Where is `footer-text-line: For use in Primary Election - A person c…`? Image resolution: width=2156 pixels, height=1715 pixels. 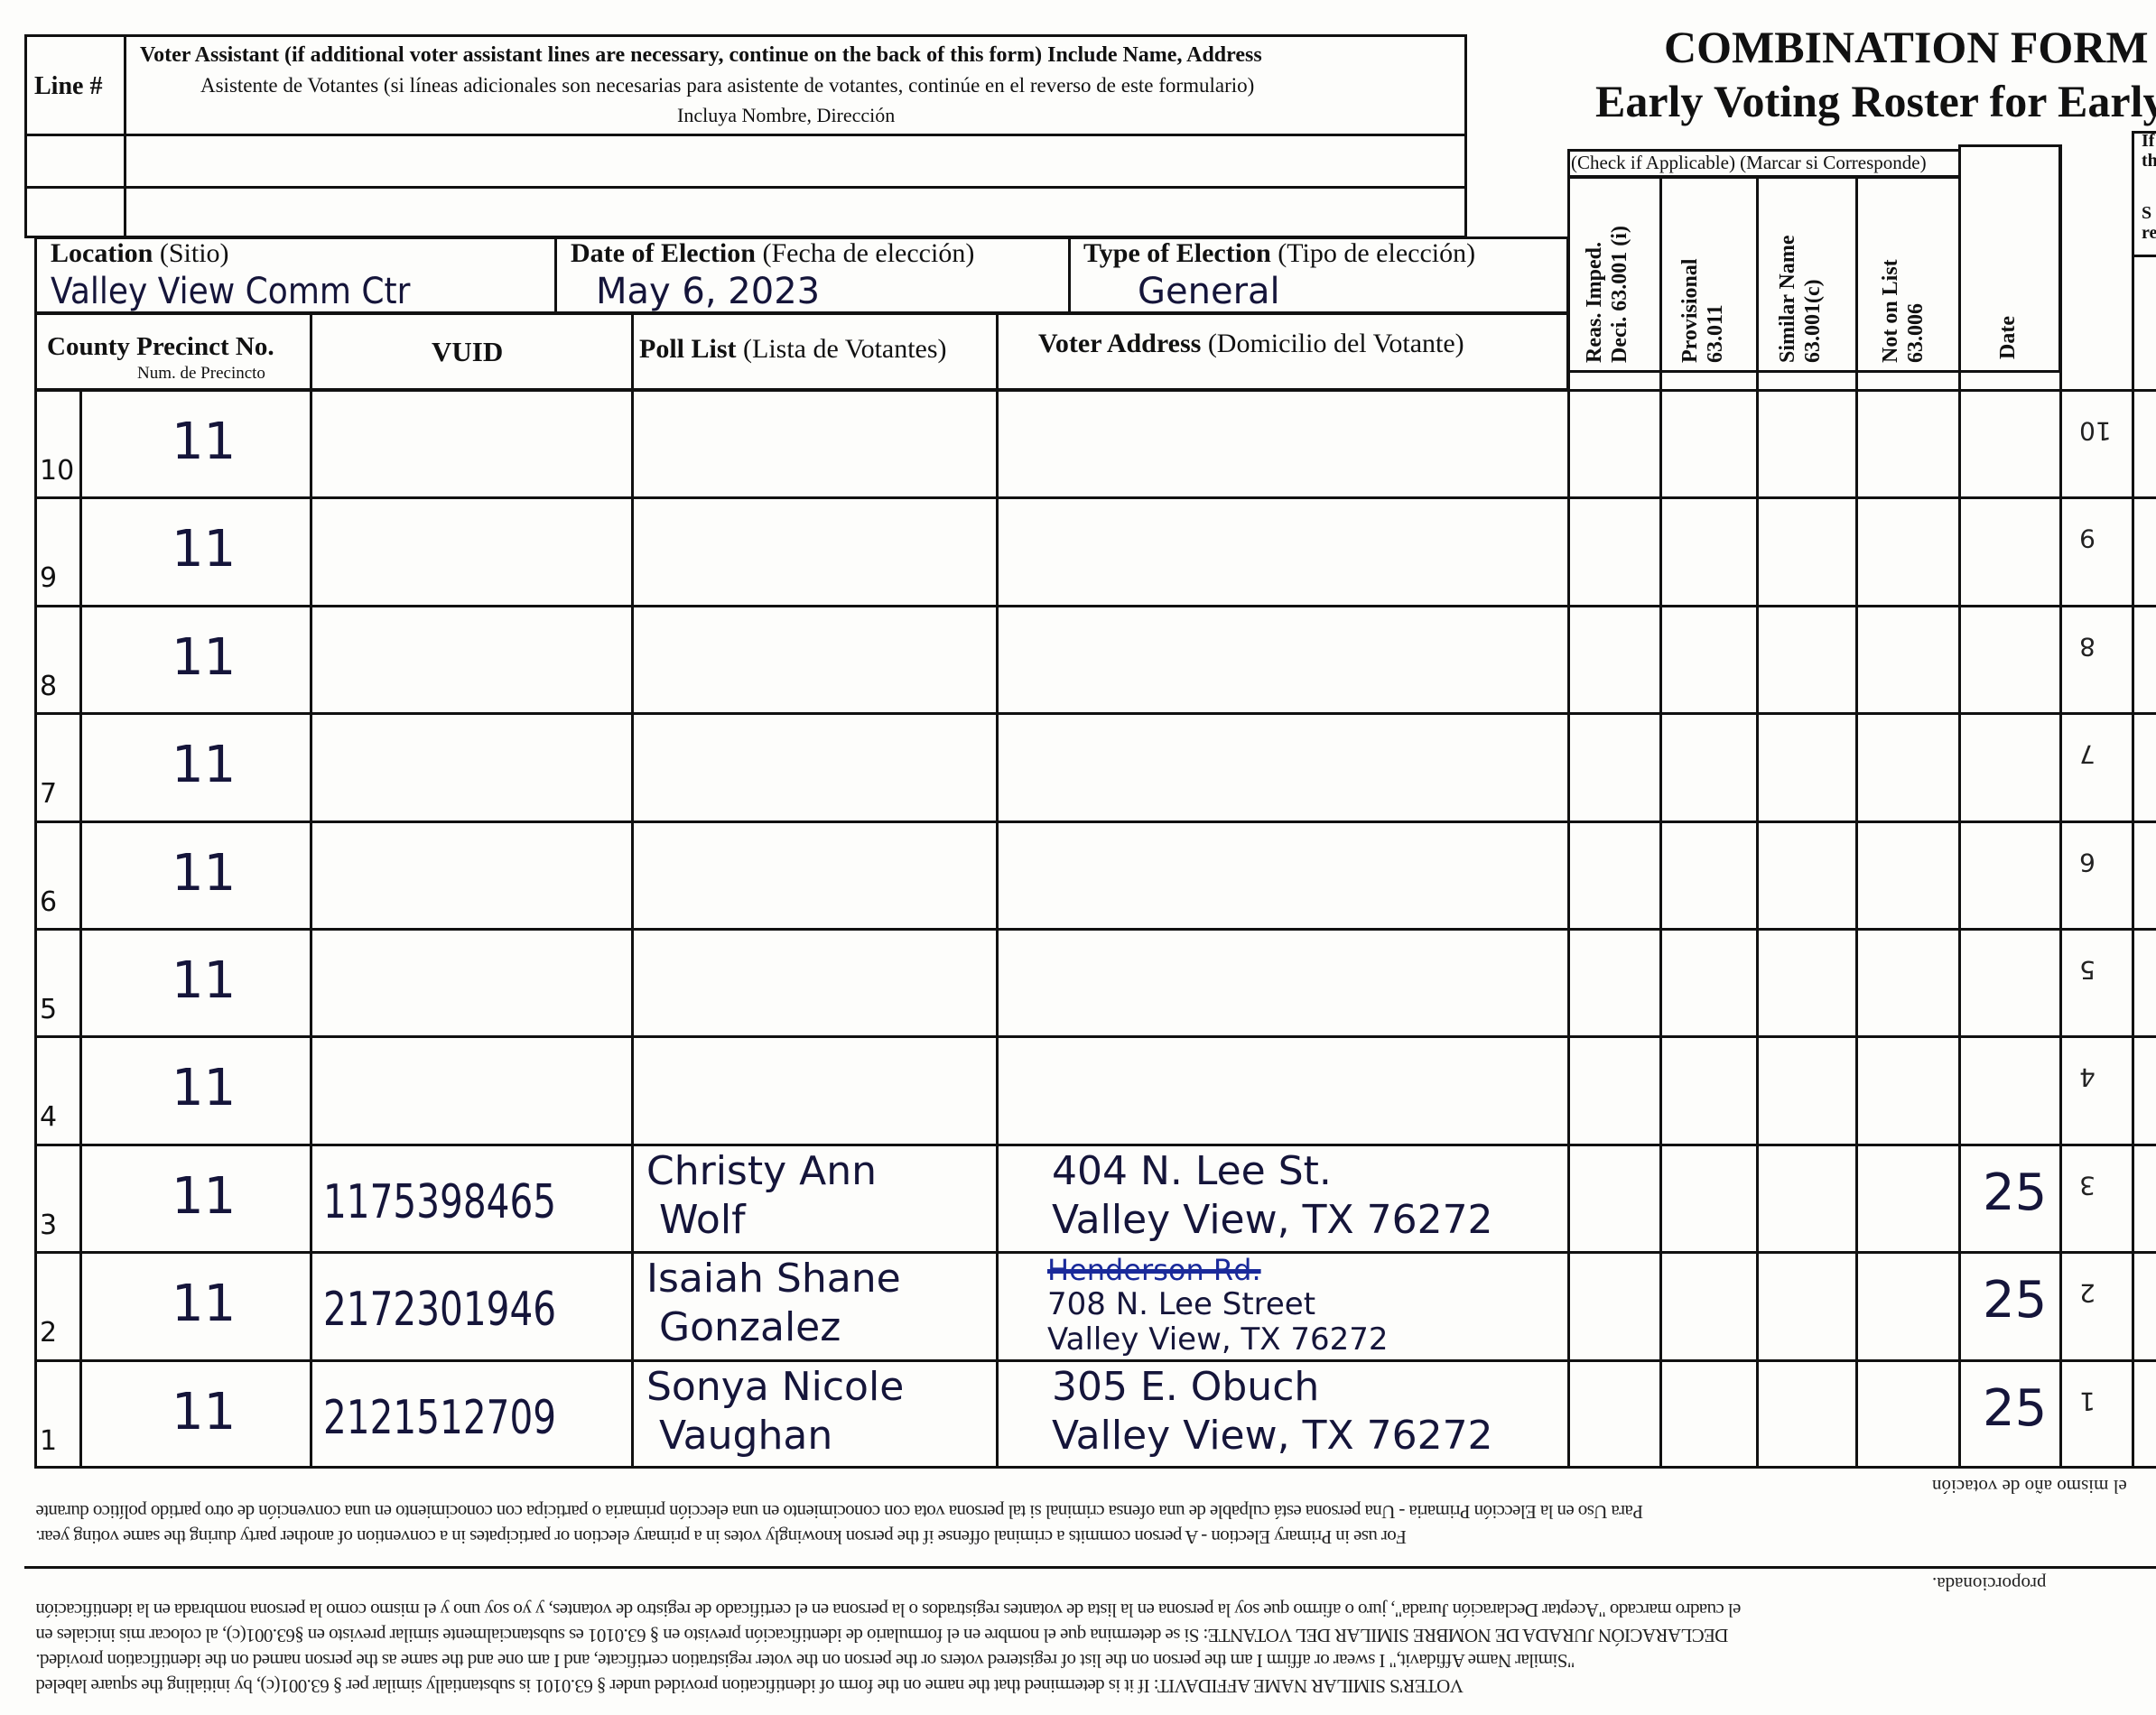
footer-text-line: For use in Primary Election - A person c… is located at coordinates (722, 1537).